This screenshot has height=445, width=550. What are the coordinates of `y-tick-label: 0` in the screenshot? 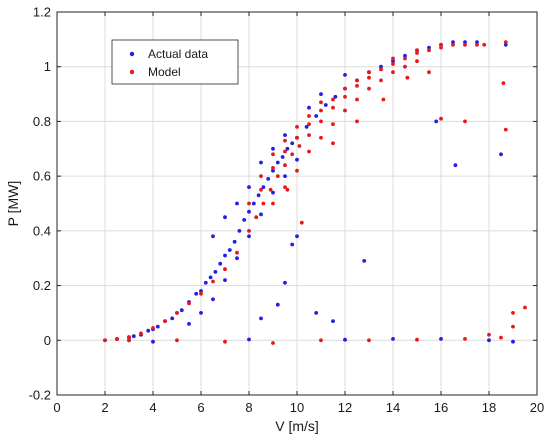 It's located at (47, 340).